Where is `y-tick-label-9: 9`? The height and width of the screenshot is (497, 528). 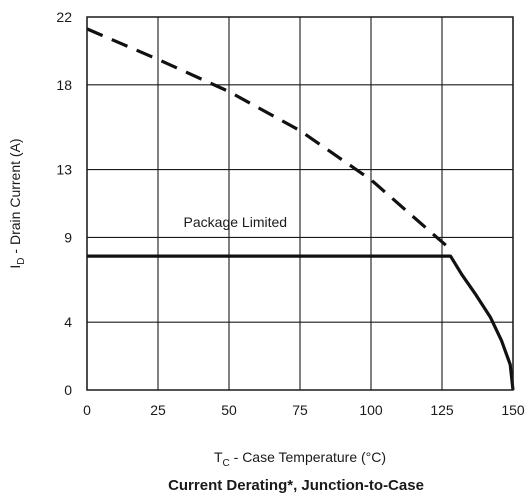
y-tick-label-9: 9 is located at coordinates (68, 237).